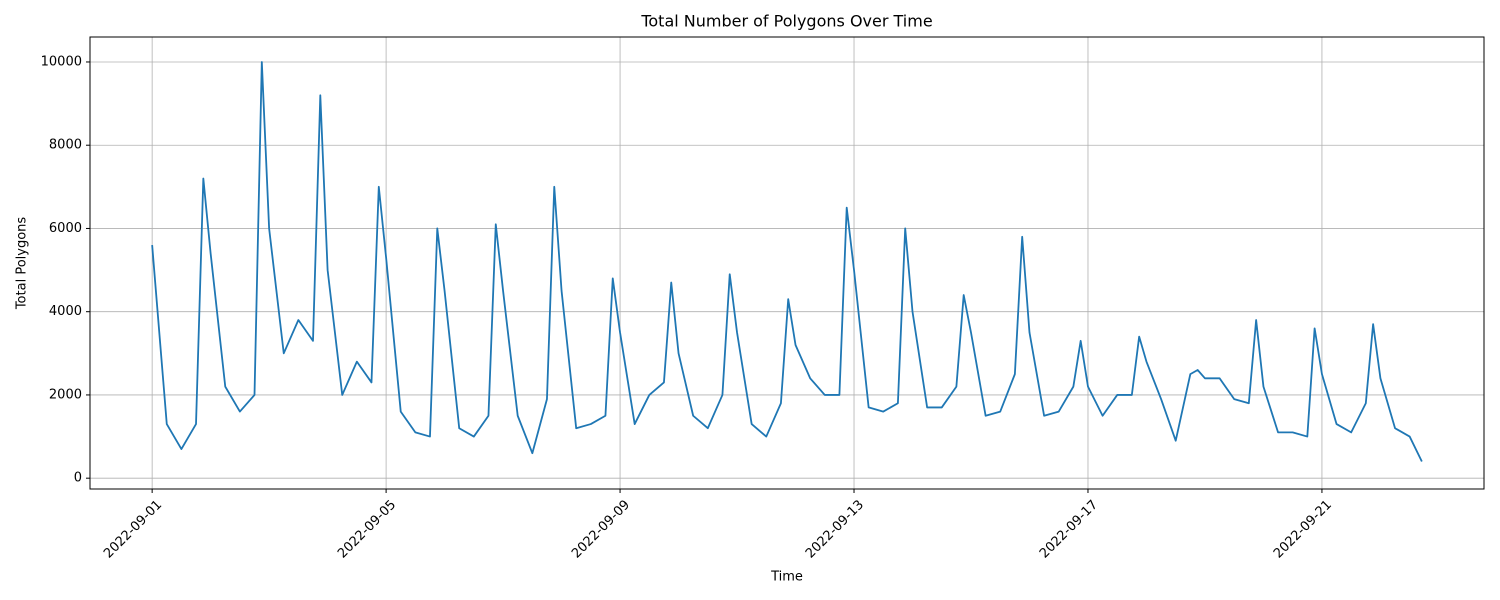  Describe the element at coordinates (65, 311) in the screenshot. I see `y-tick-label: 4000` at that location.